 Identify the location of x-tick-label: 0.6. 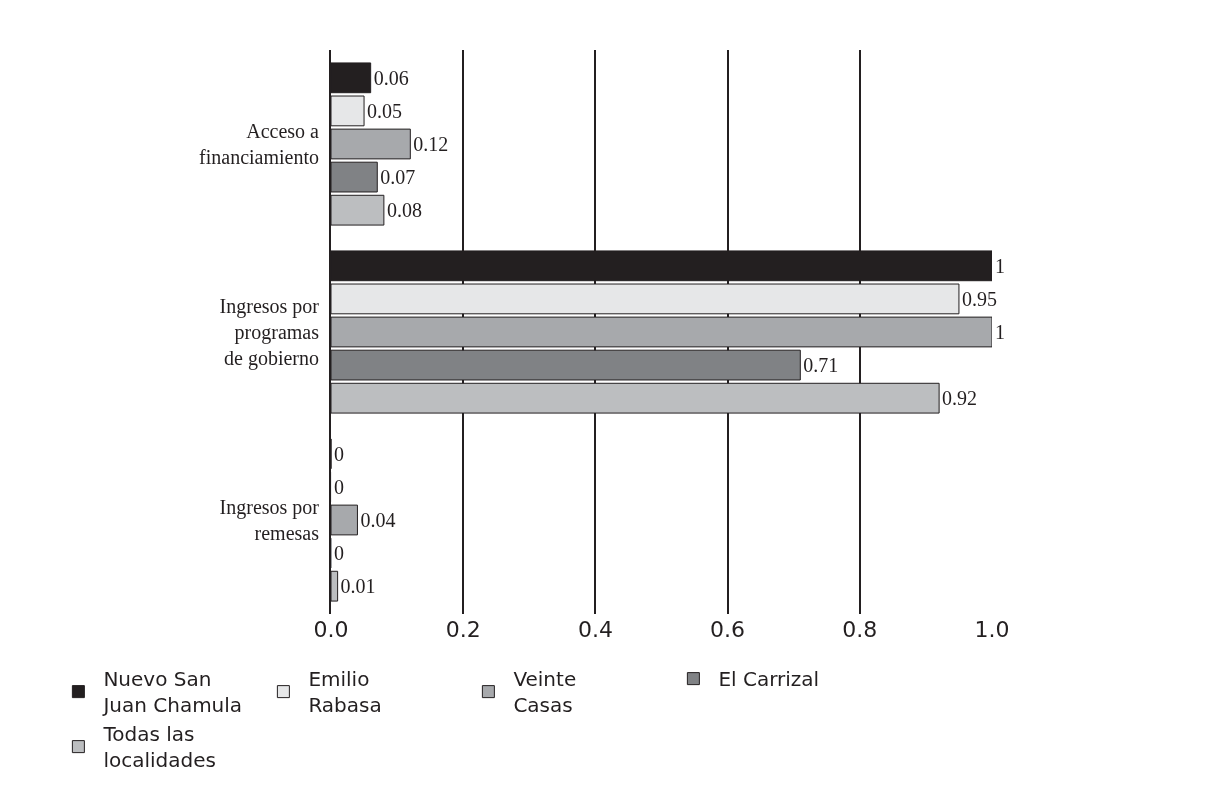
(728, 629).